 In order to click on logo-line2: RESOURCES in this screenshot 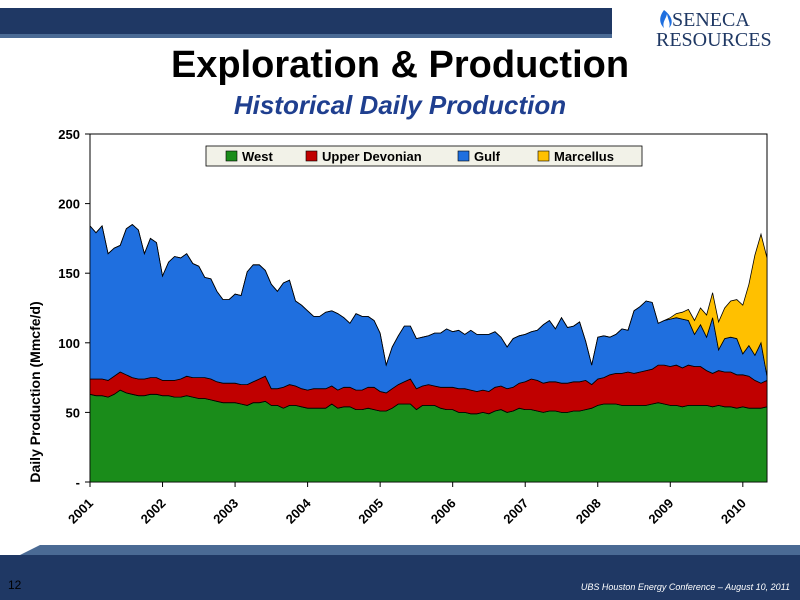, I will do `click(714, 39)`.